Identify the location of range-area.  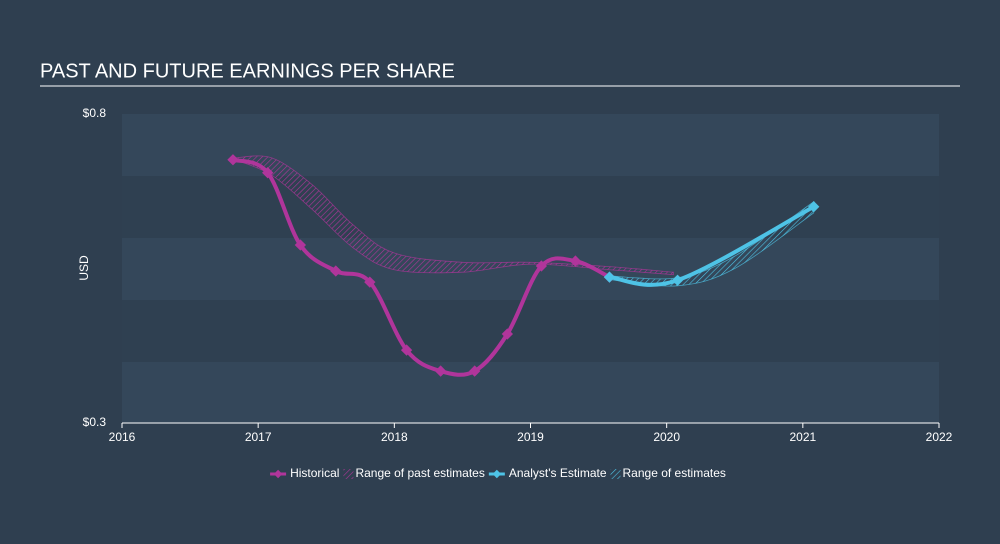
(454, 215).